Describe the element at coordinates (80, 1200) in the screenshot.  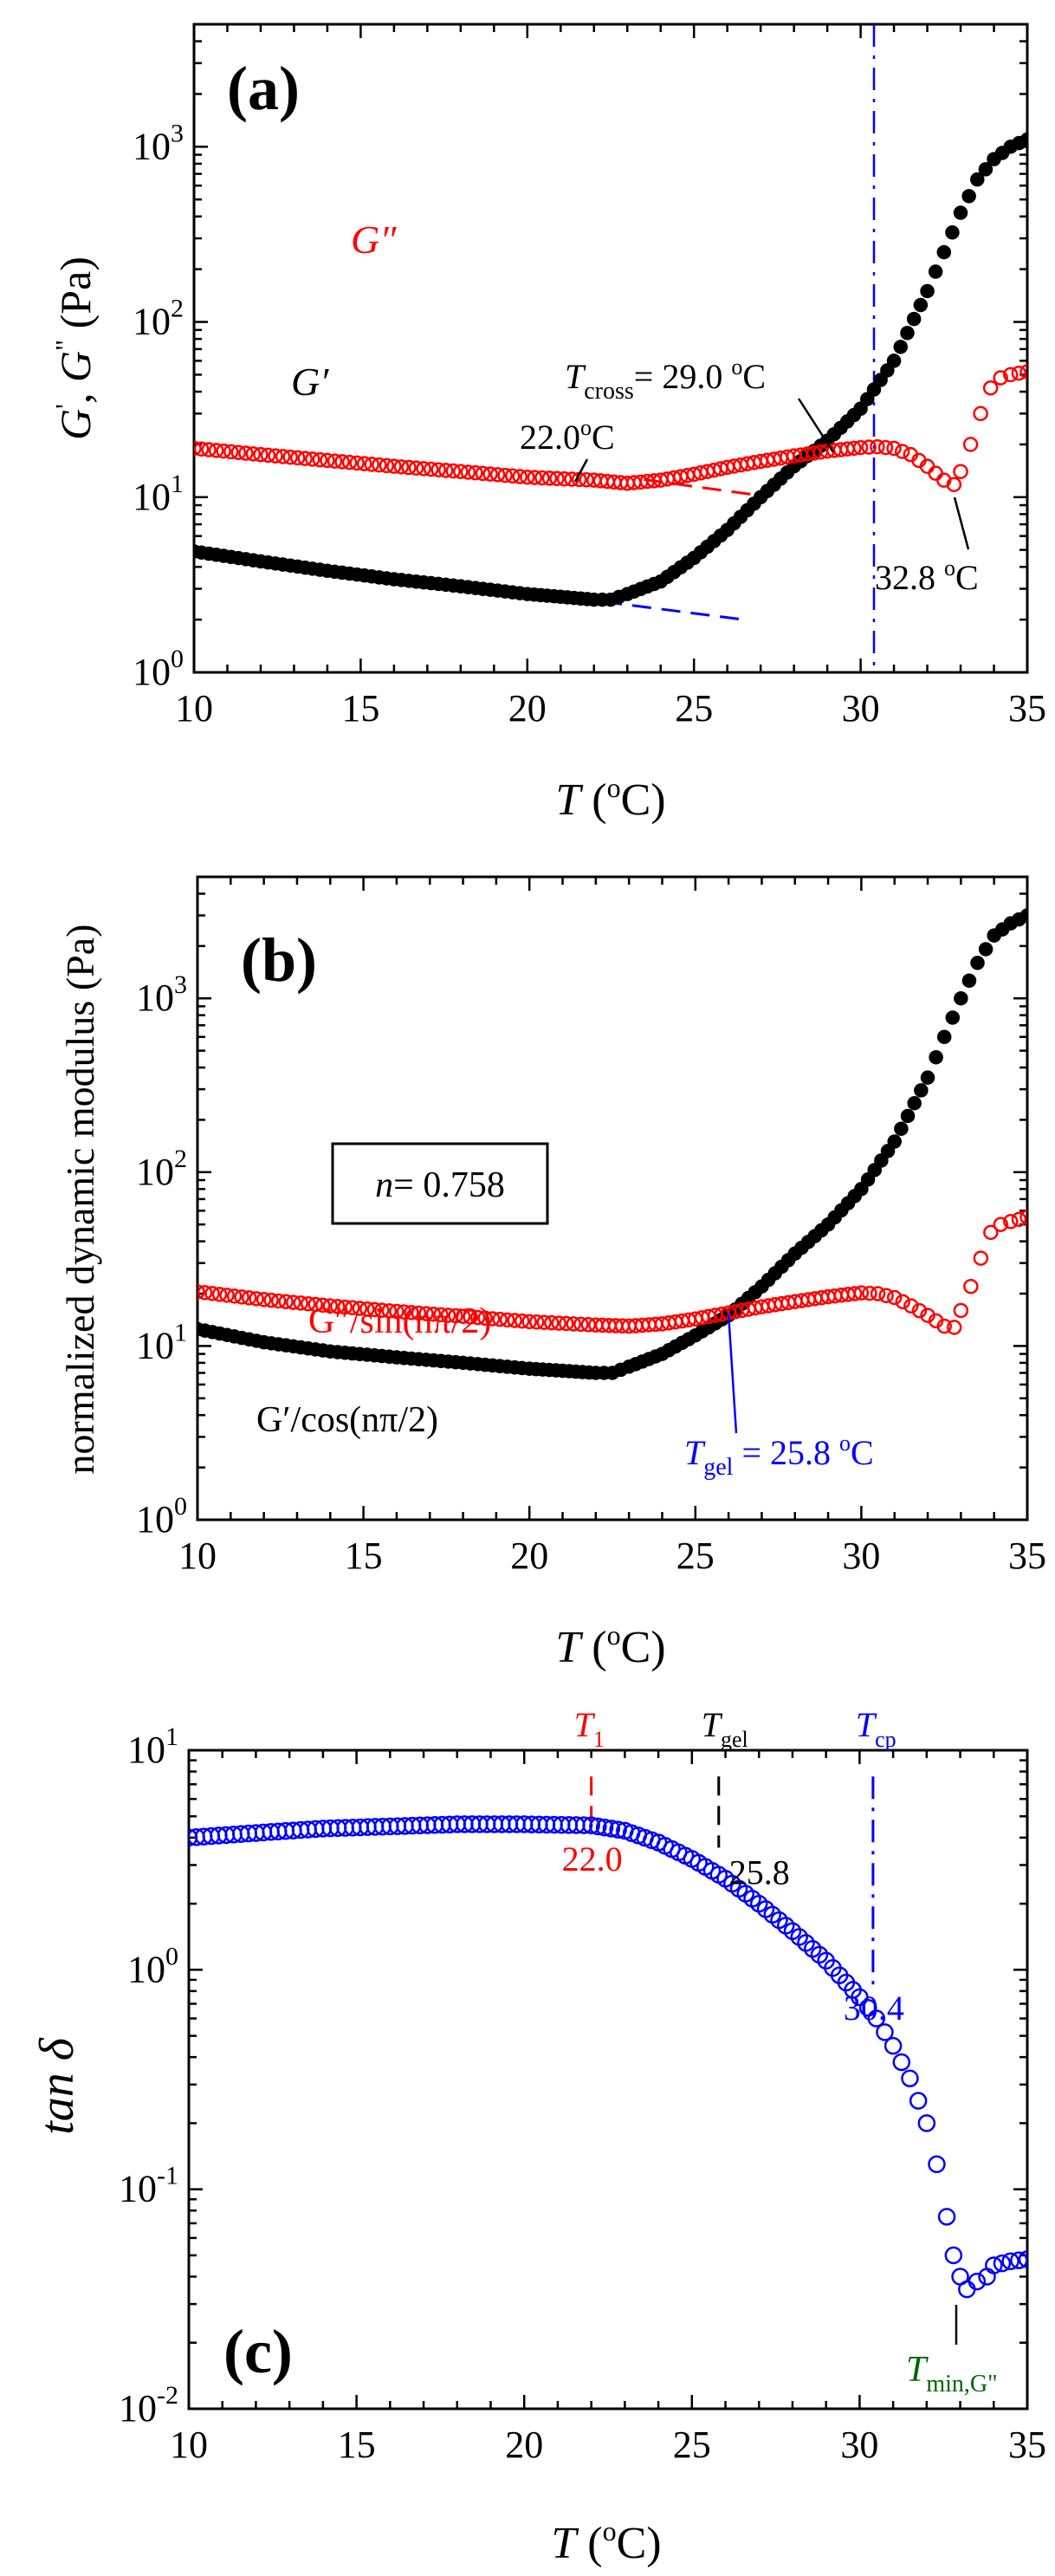
I see `panel-b-y-axis-title: normalized dynamic modulus (Pa)` at that location.